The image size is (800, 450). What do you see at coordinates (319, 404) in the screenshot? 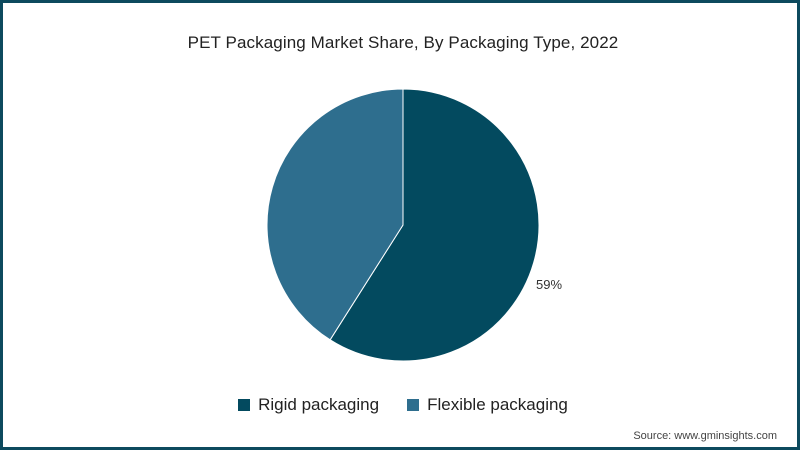
I see `legend-label-rigid: Rigid packaging` at bounding box center [319, 404].